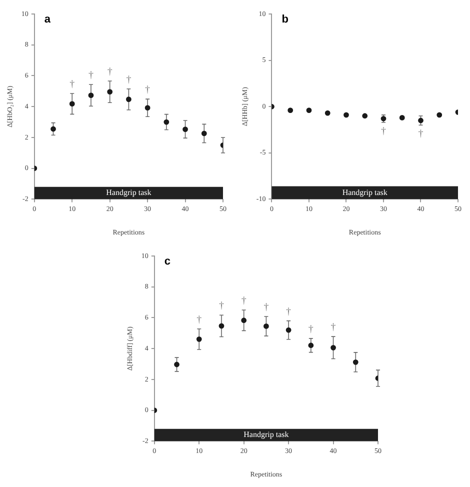 Image resolution: width=470 pixels, height=487 pixels. Describe the element at coordinates (167, 262) in the screenshot. I see `chart-title: c` at that location.